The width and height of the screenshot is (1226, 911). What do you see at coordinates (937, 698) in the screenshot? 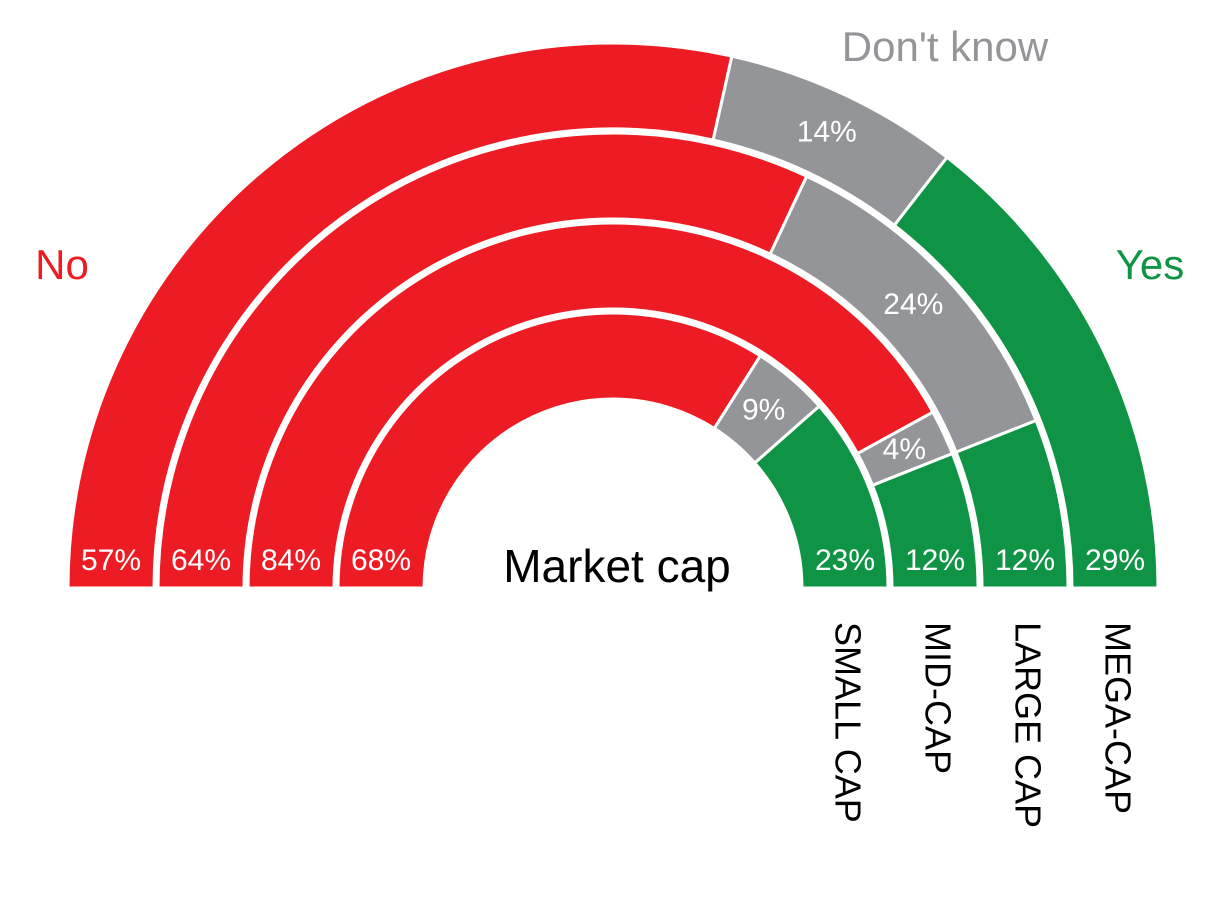
I see `category-label: MID-CAP` at bounding box center [937, 698].